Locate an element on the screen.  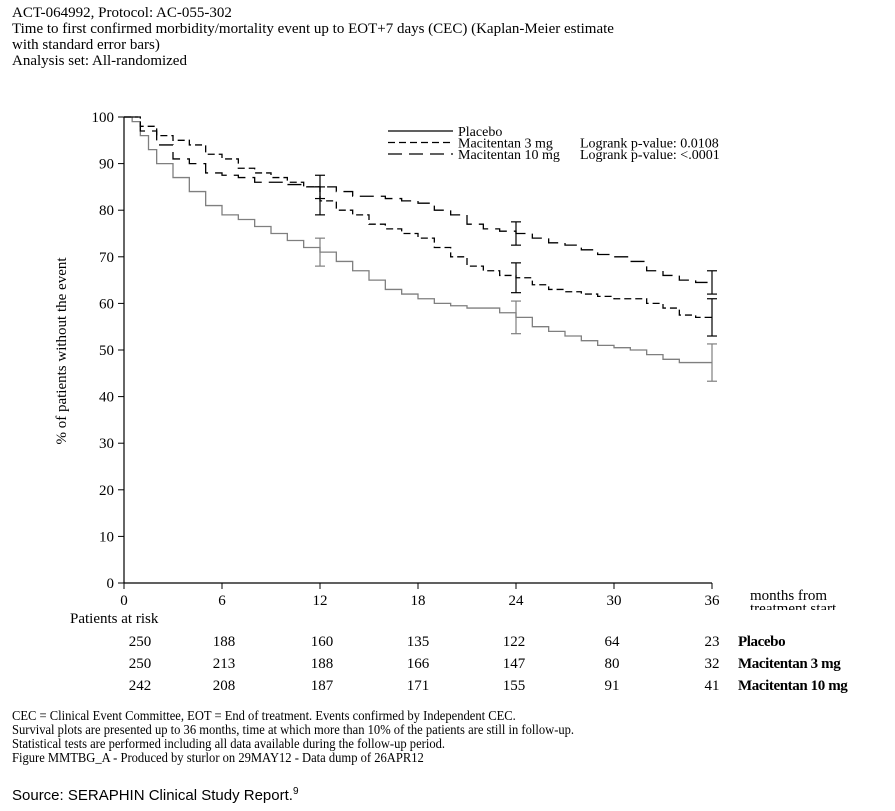
risk-count: 122 is located at coordinates (514, 642).